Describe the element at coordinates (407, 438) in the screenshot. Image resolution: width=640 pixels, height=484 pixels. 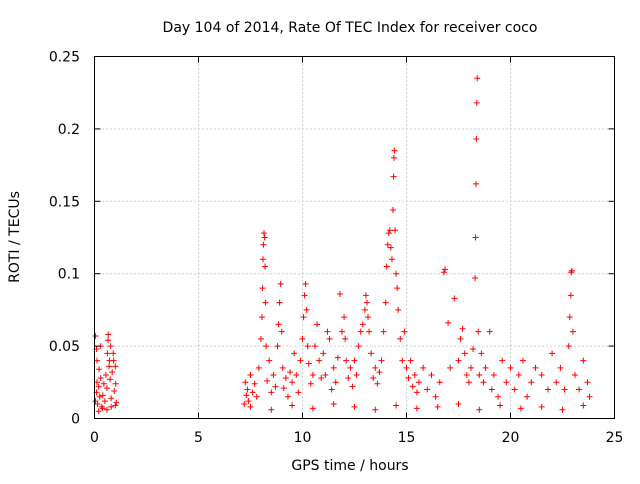
I see `x-tick-label: 15` at that location.